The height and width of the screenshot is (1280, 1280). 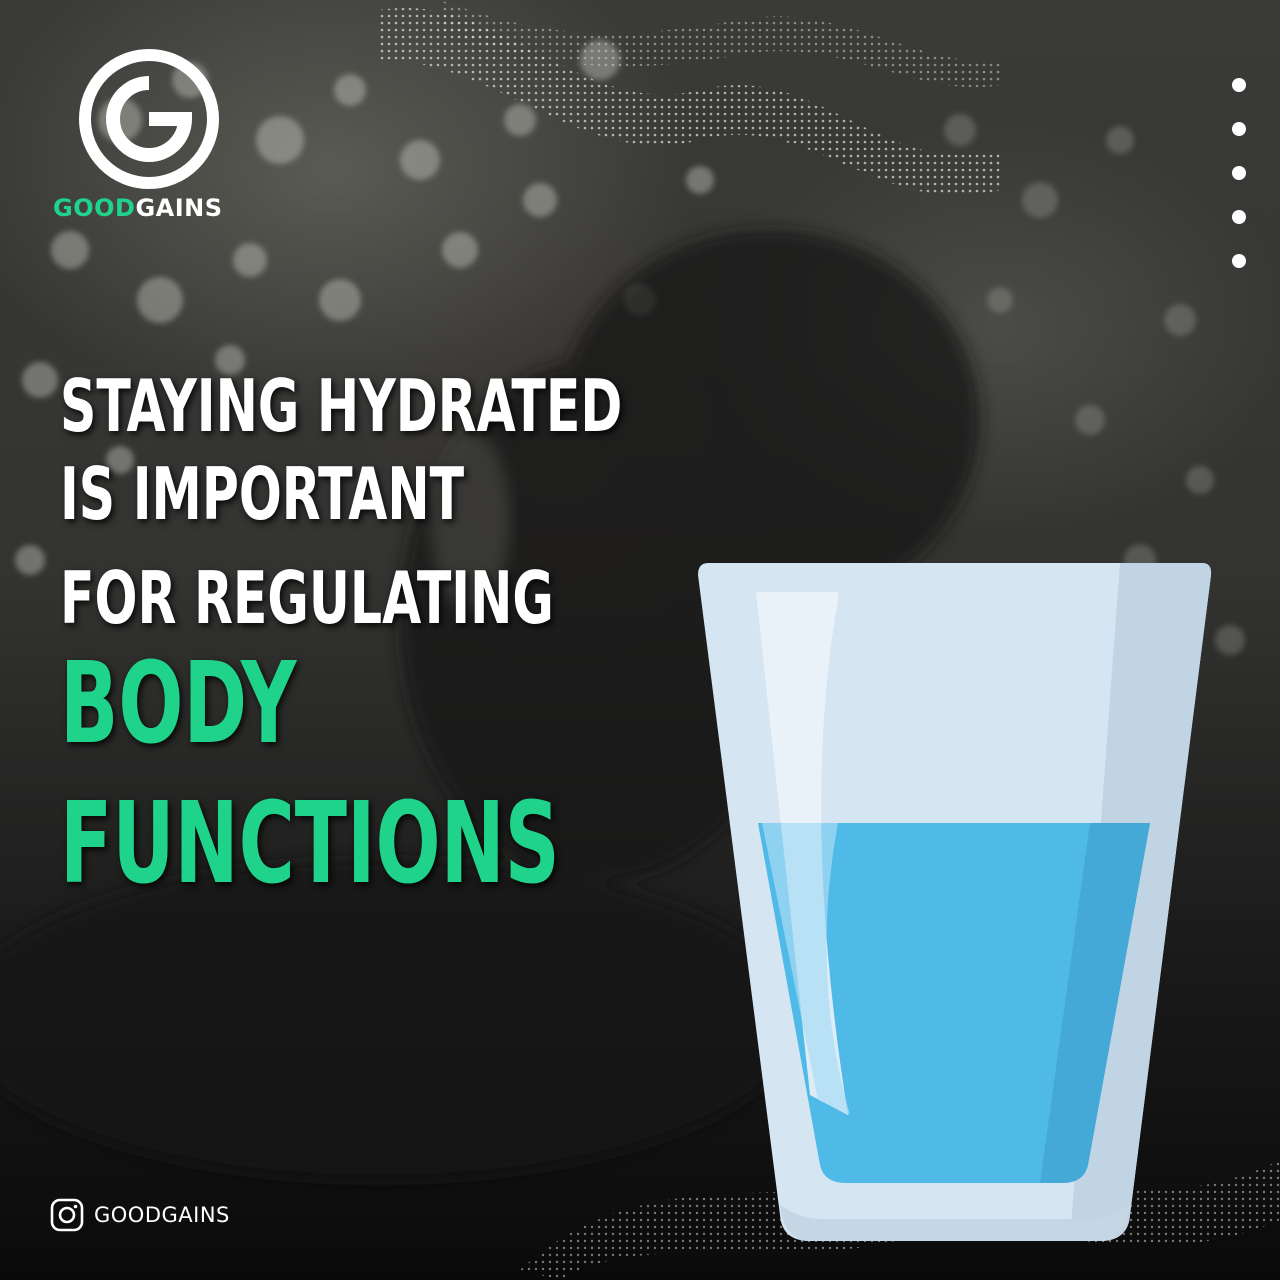 What do you see at coordinates (179, 208) in the screenshot?
I see `brand-name-gains: GAINS` at bounding box center [179, 208].